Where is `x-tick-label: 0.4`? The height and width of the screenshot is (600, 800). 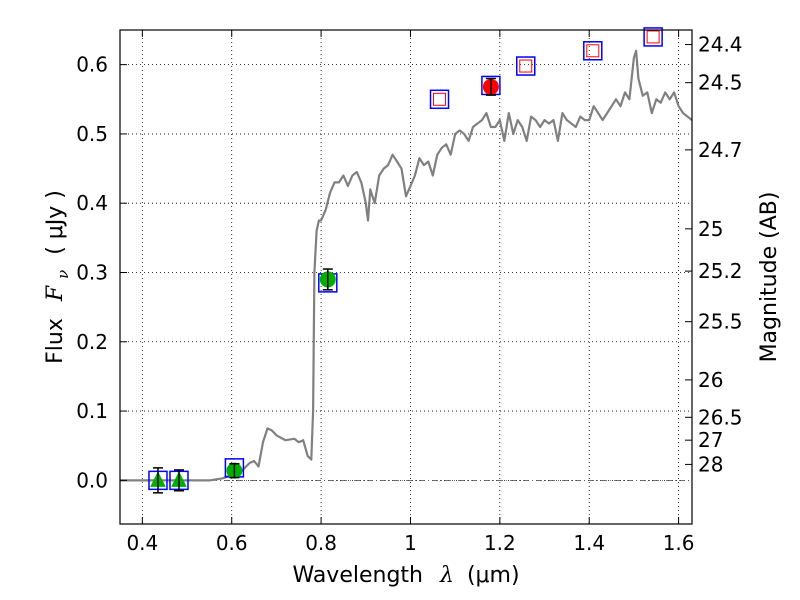 x-tick-label: 0.4 is located at coordinates (142, 543).